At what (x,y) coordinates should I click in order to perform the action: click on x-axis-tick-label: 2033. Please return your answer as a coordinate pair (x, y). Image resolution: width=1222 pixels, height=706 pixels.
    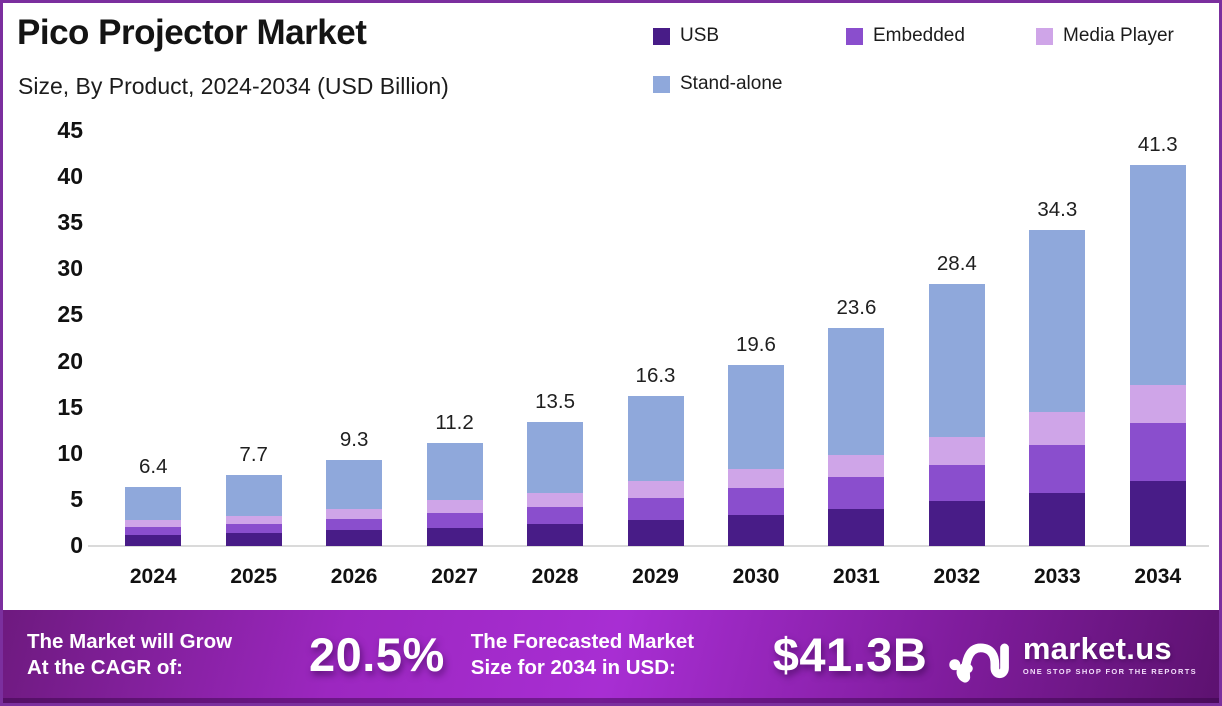
    Looking at the image, I should click on (1057, 576).